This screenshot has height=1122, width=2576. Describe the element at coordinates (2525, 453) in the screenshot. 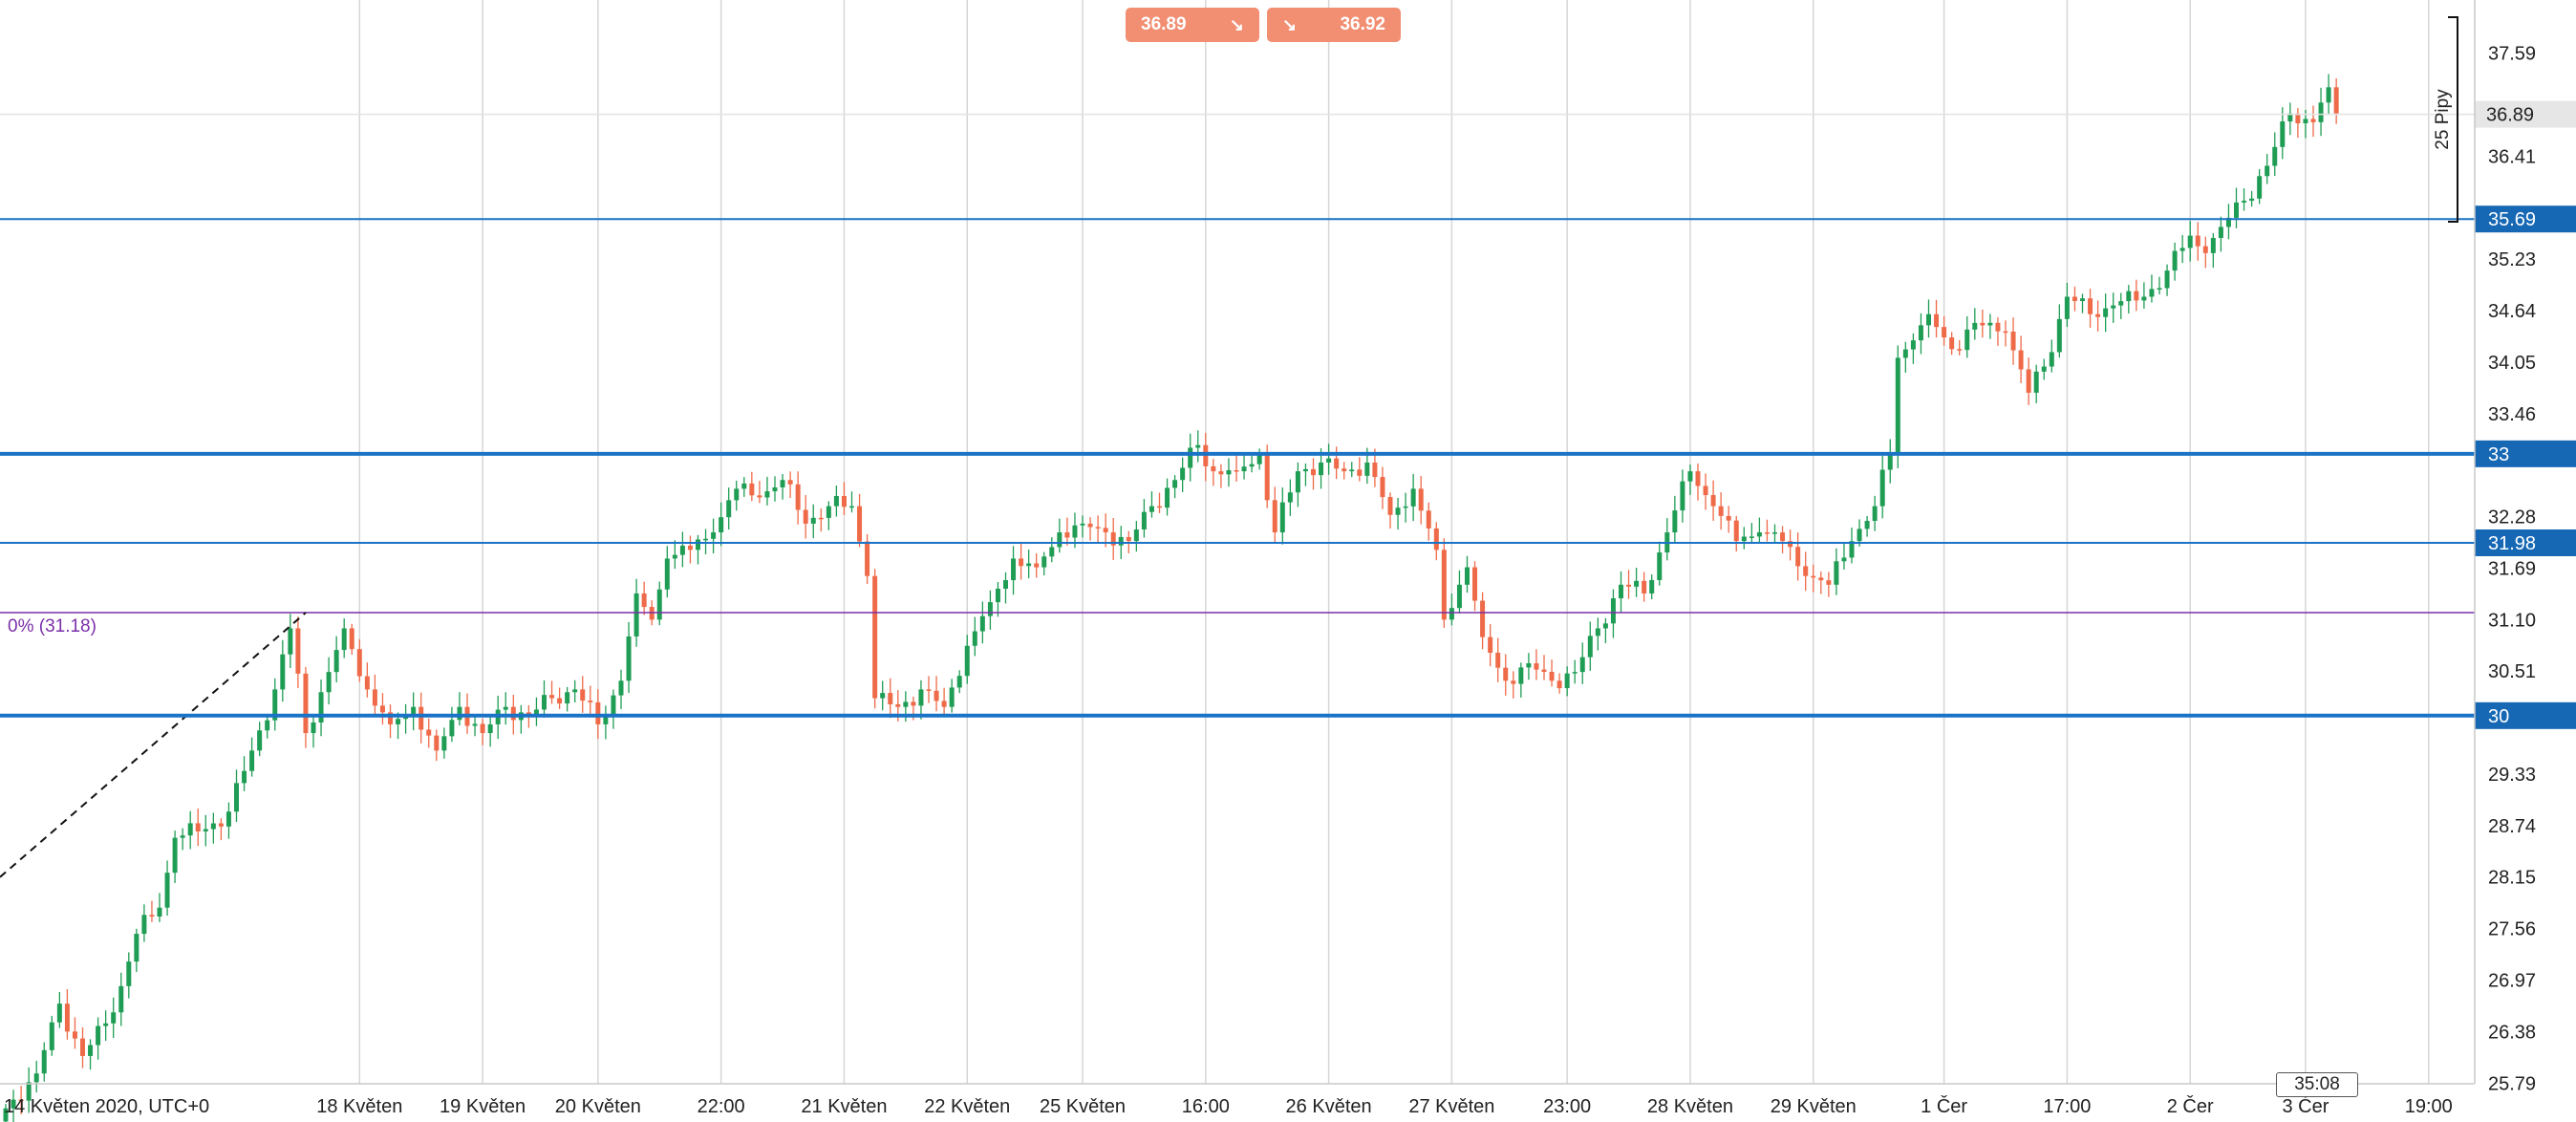

I see `level-tag` at that location.